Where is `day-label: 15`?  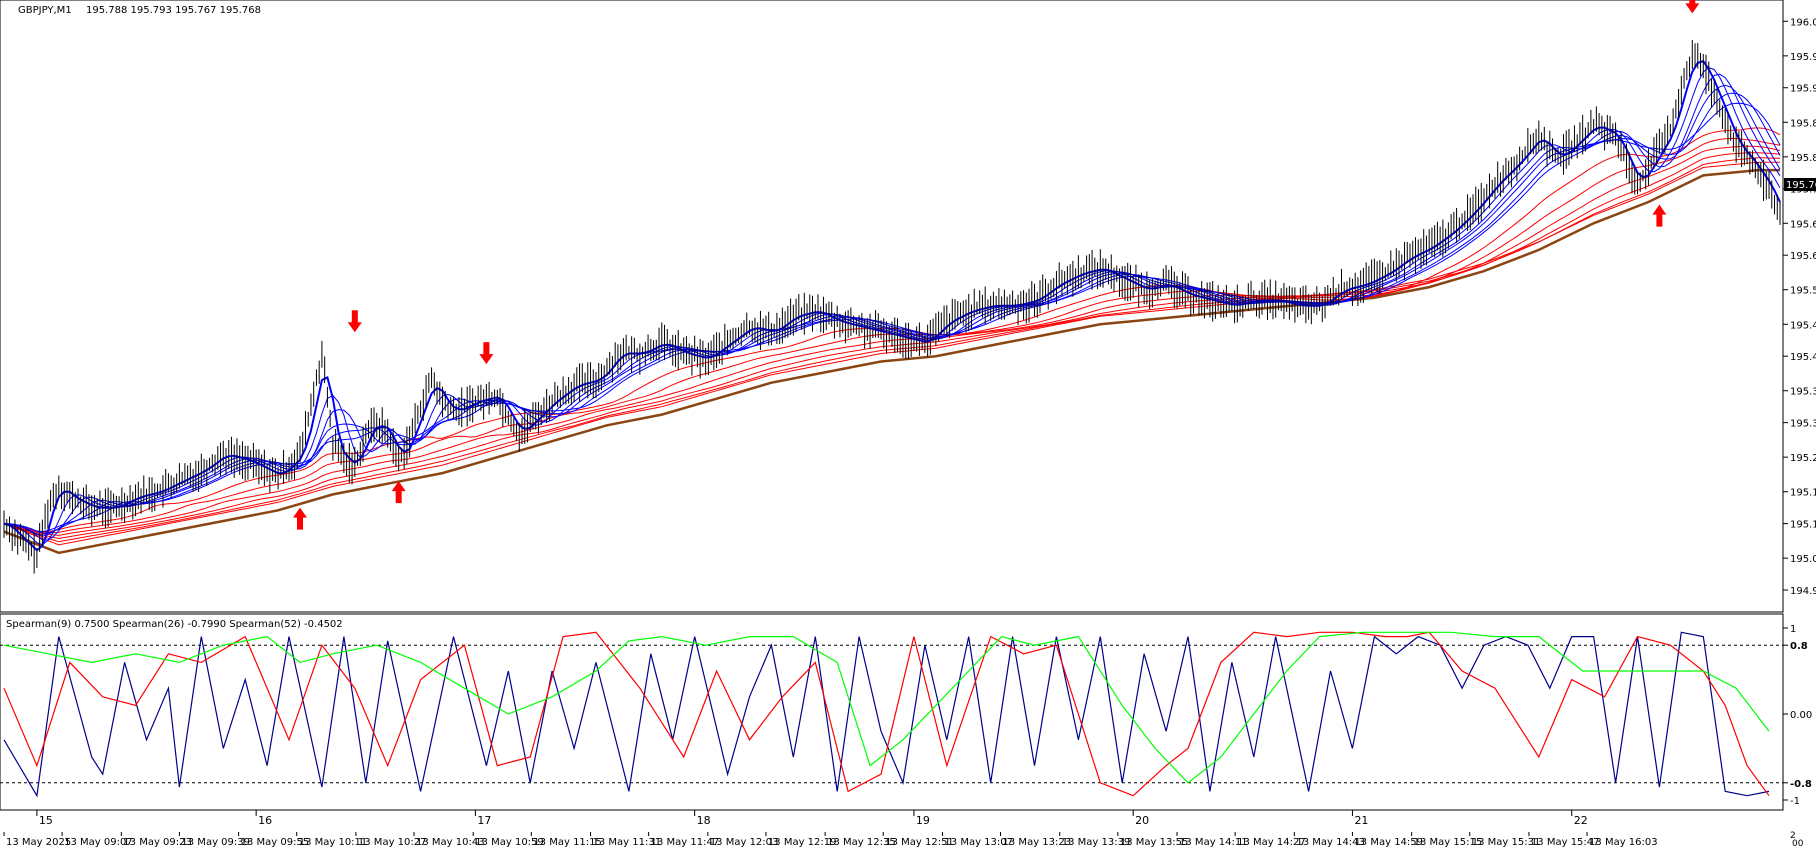
day-label: 15 is located at coordinates (46, 820).